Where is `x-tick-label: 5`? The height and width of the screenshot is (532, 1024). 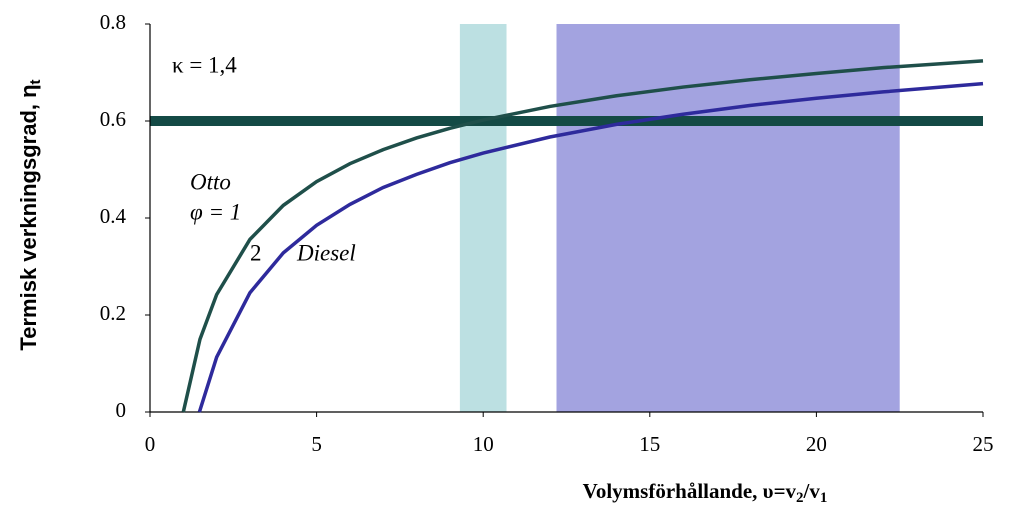 x-tick-label: 5 is located at coordinates (316, 444).